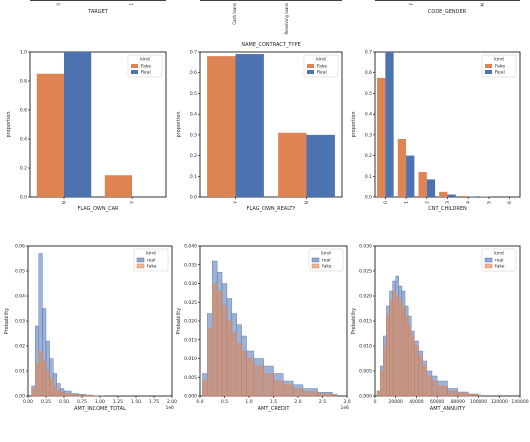  Describe the element at coordinates (179, 321) in the screenshot. I see `y-axis-label: Probability` at that location.